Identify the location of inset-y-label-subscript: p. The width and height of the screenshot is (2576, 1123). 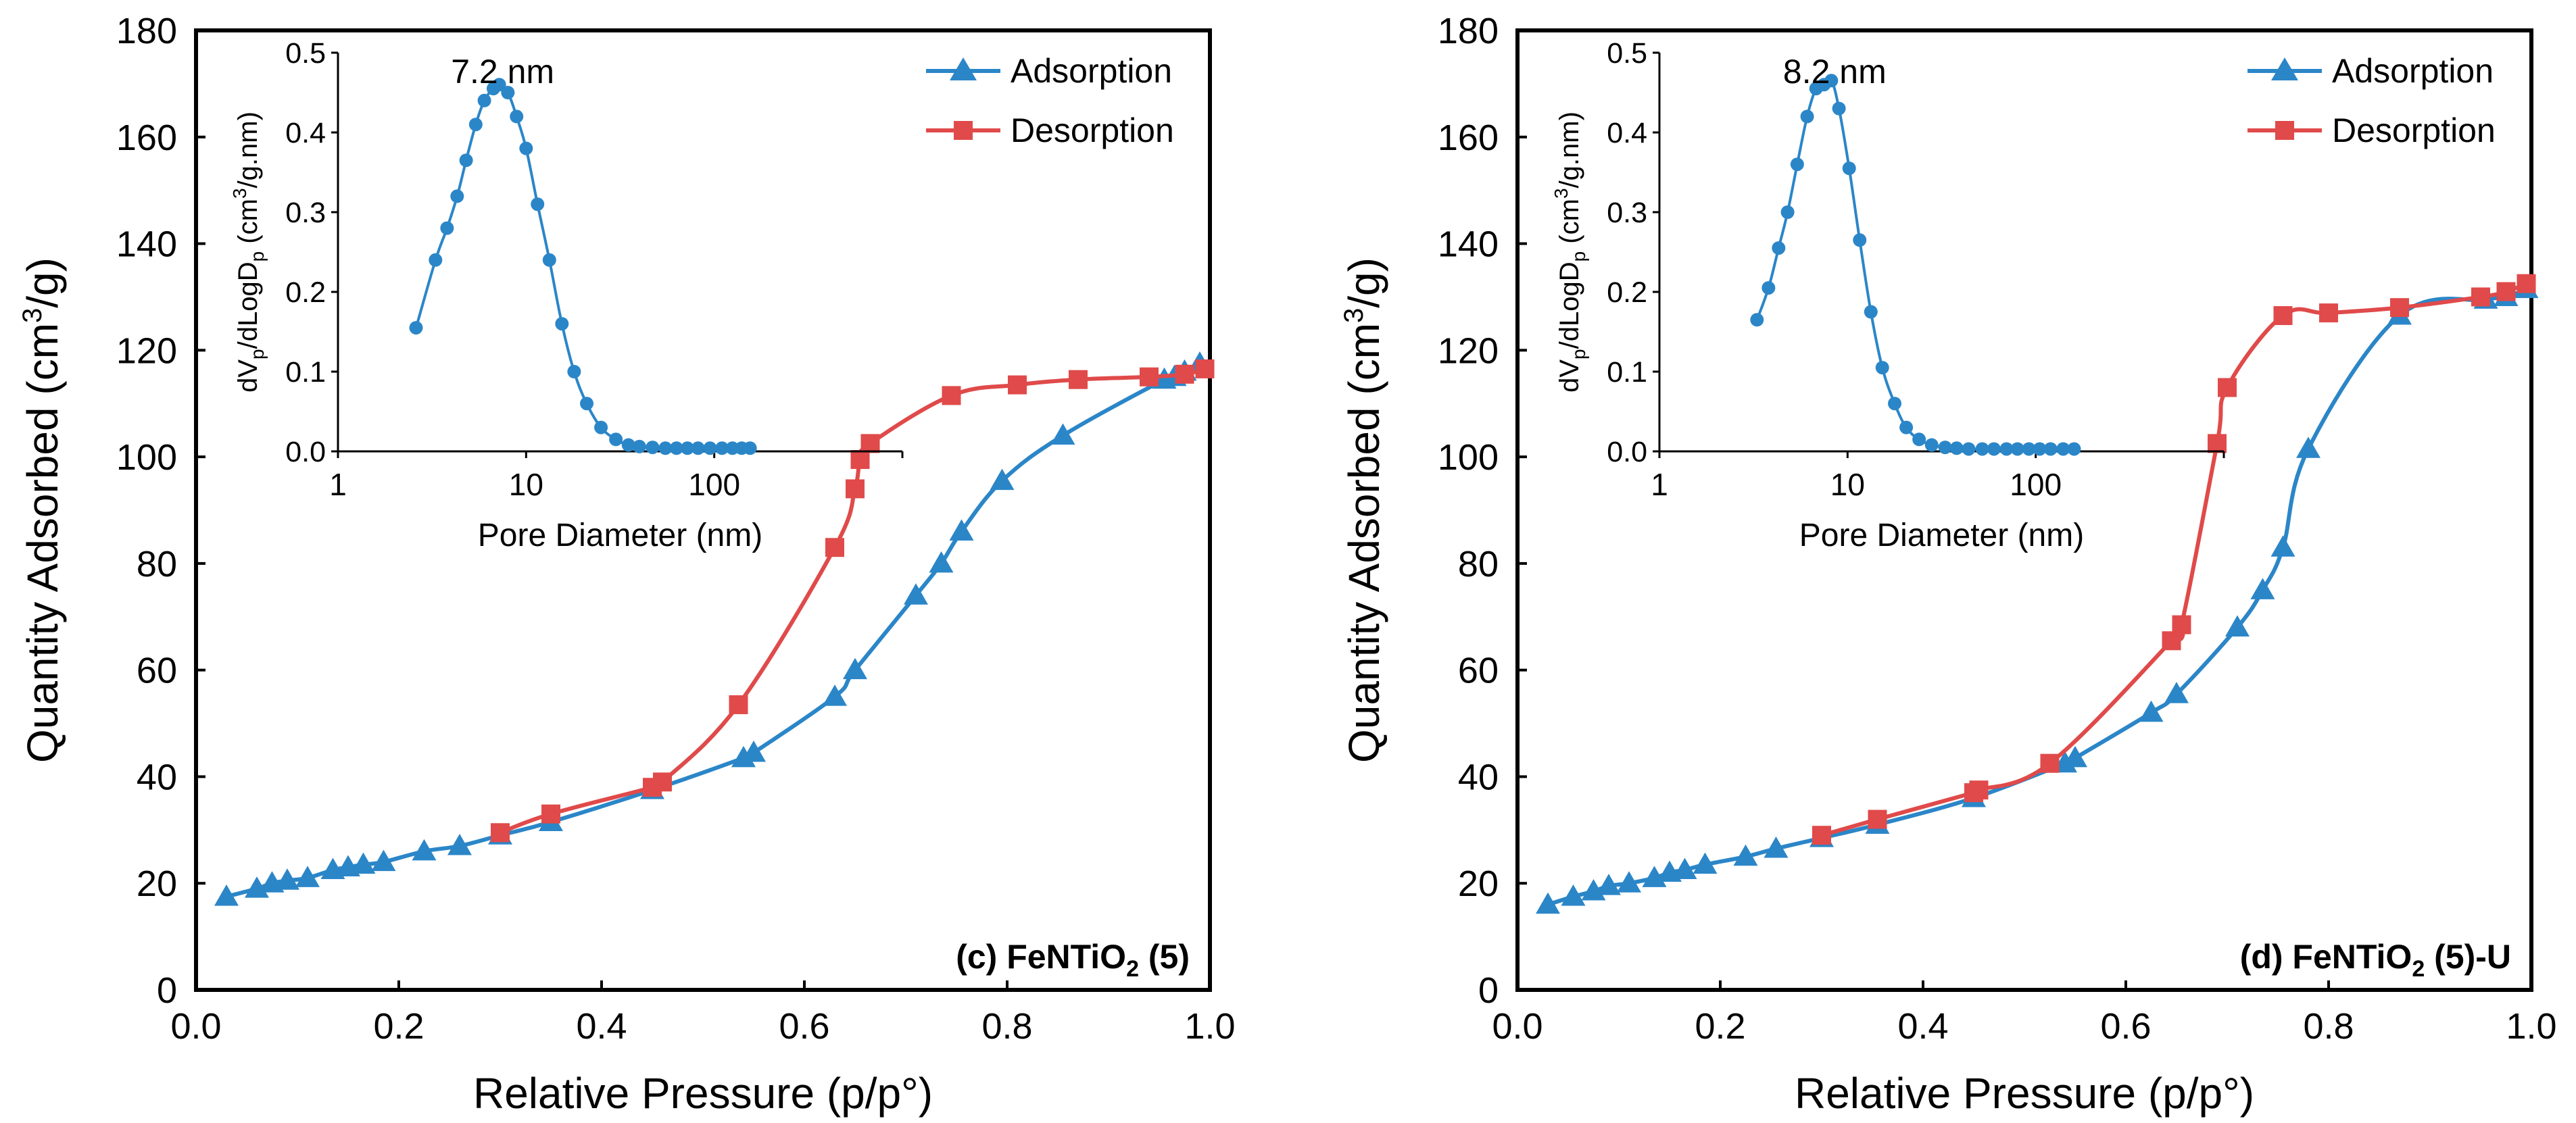
(1578, 354).